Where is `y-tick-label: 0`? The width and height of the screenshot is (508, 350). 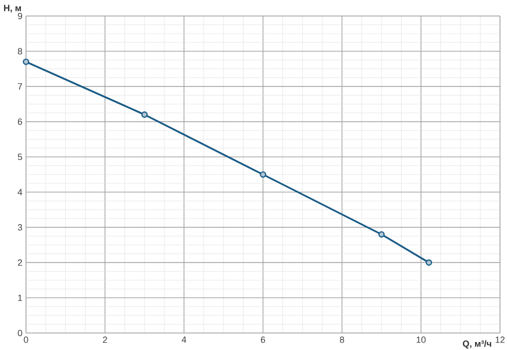
y-tick-label: 0 is located at coordinates (20, 333).